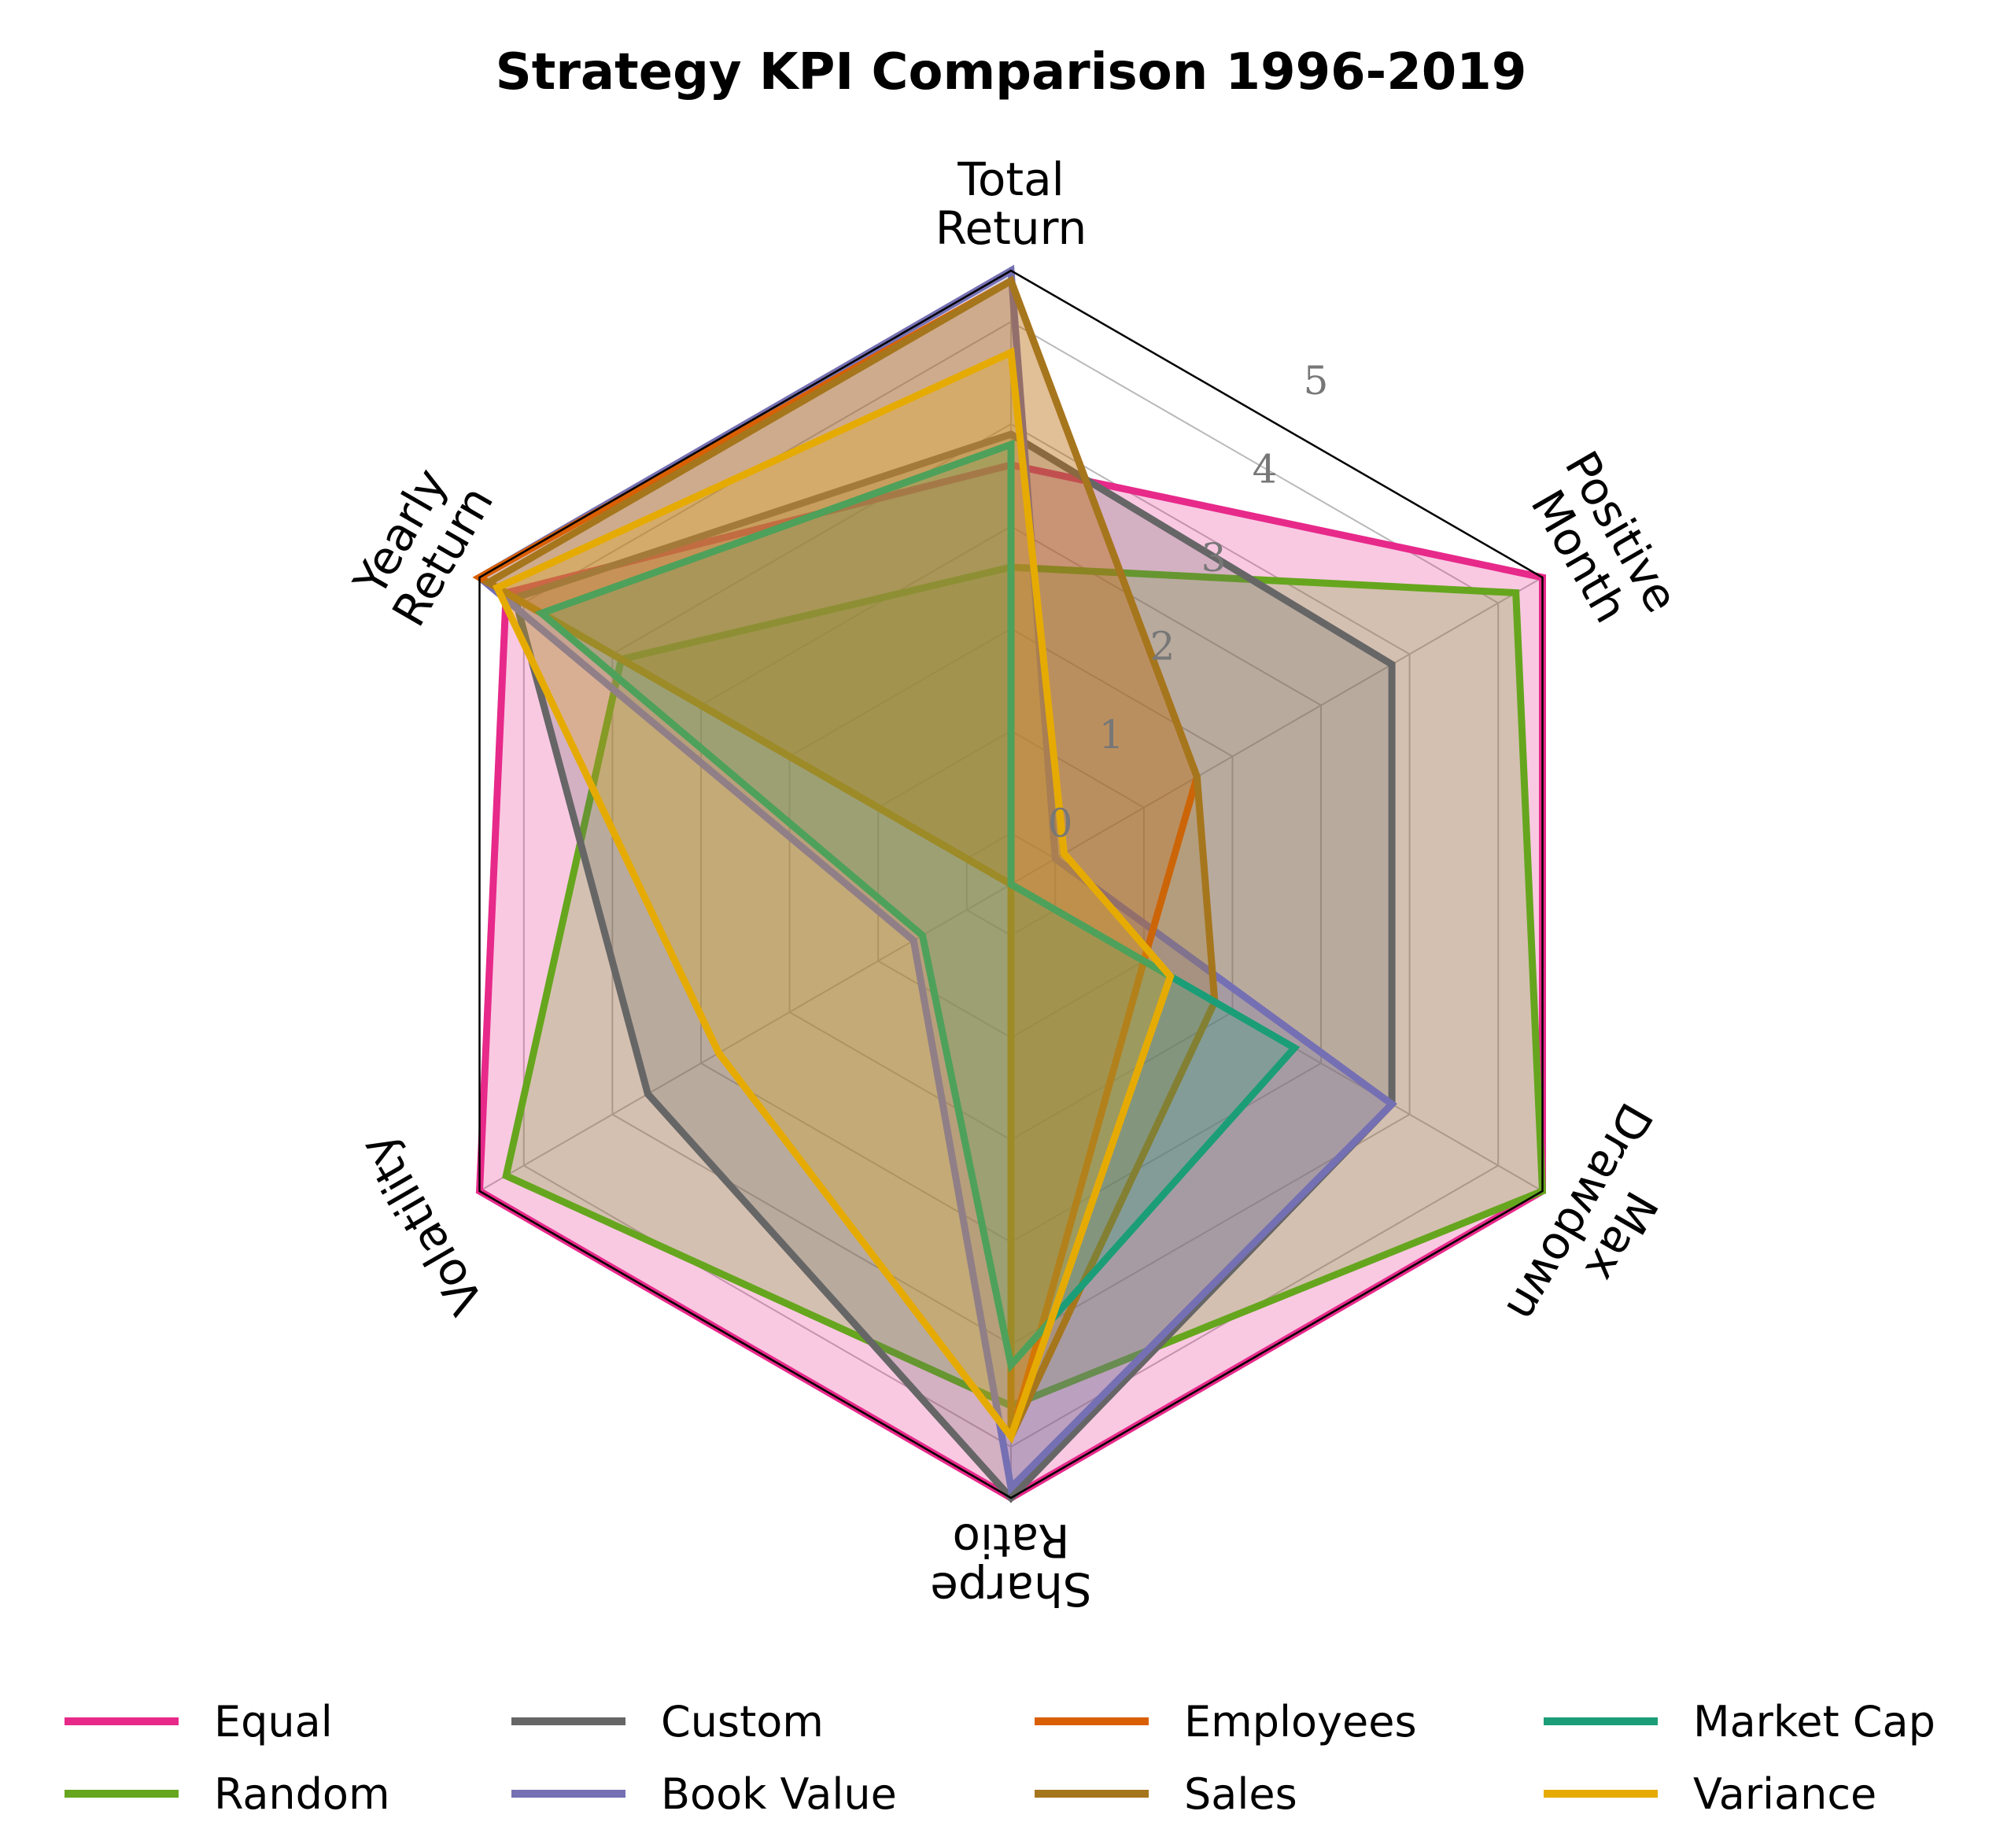  What do you see at coordinates (1012, 72) in the screenshot?
I see `chart-title: Strategy KPI Comparison 1996-2019` at bounding box center [1012, 72].